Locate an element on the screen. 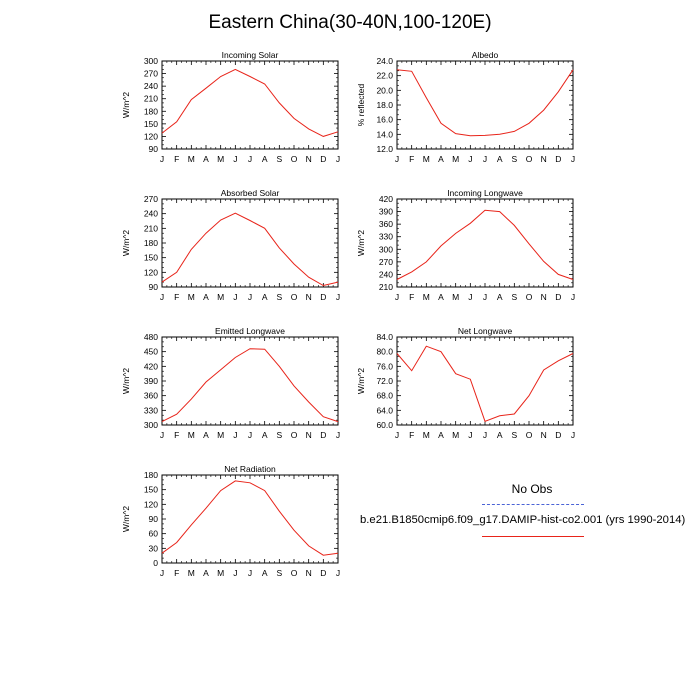 The width and height of the screenshot is (700, 700). y-tick-label: 80.0 is located at coordinates (384, 352).